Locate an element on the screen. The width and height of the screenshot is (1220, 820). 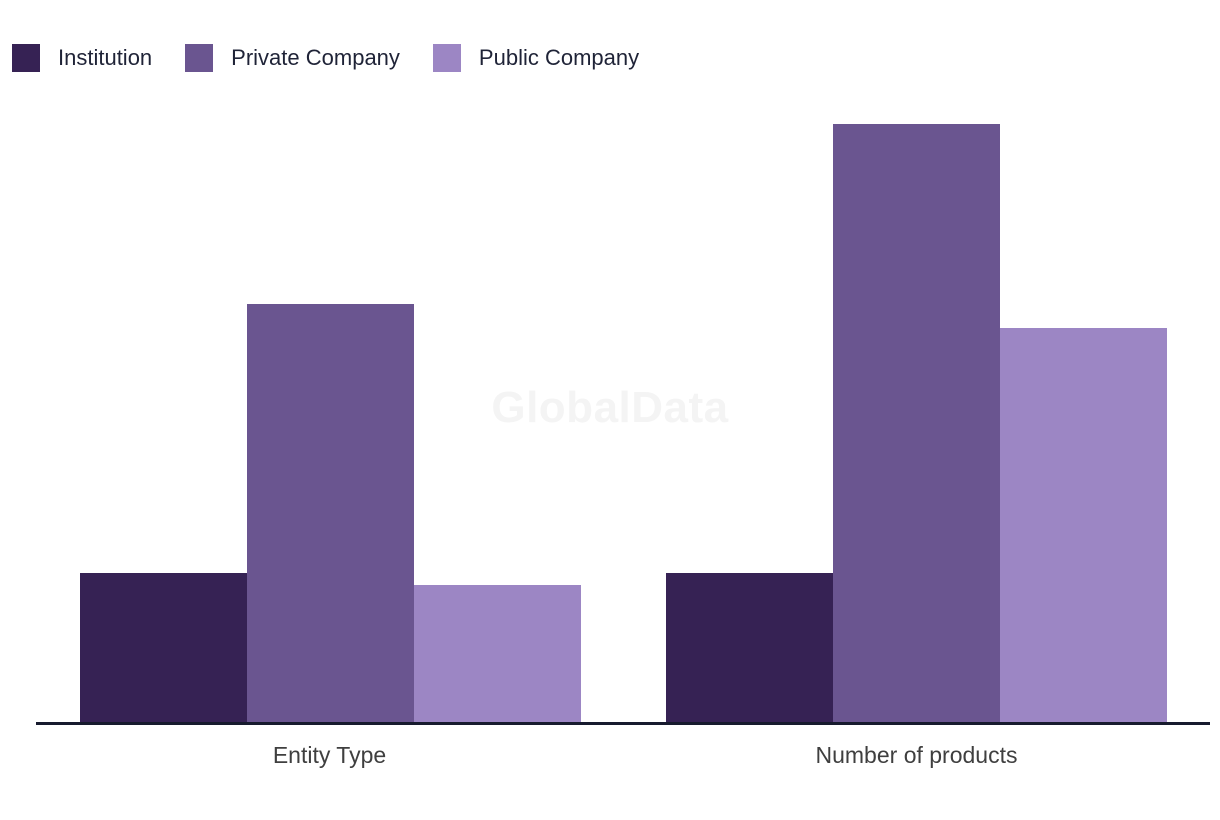
legend-item-private-company: Private Company is located at coordinates (292, 58).